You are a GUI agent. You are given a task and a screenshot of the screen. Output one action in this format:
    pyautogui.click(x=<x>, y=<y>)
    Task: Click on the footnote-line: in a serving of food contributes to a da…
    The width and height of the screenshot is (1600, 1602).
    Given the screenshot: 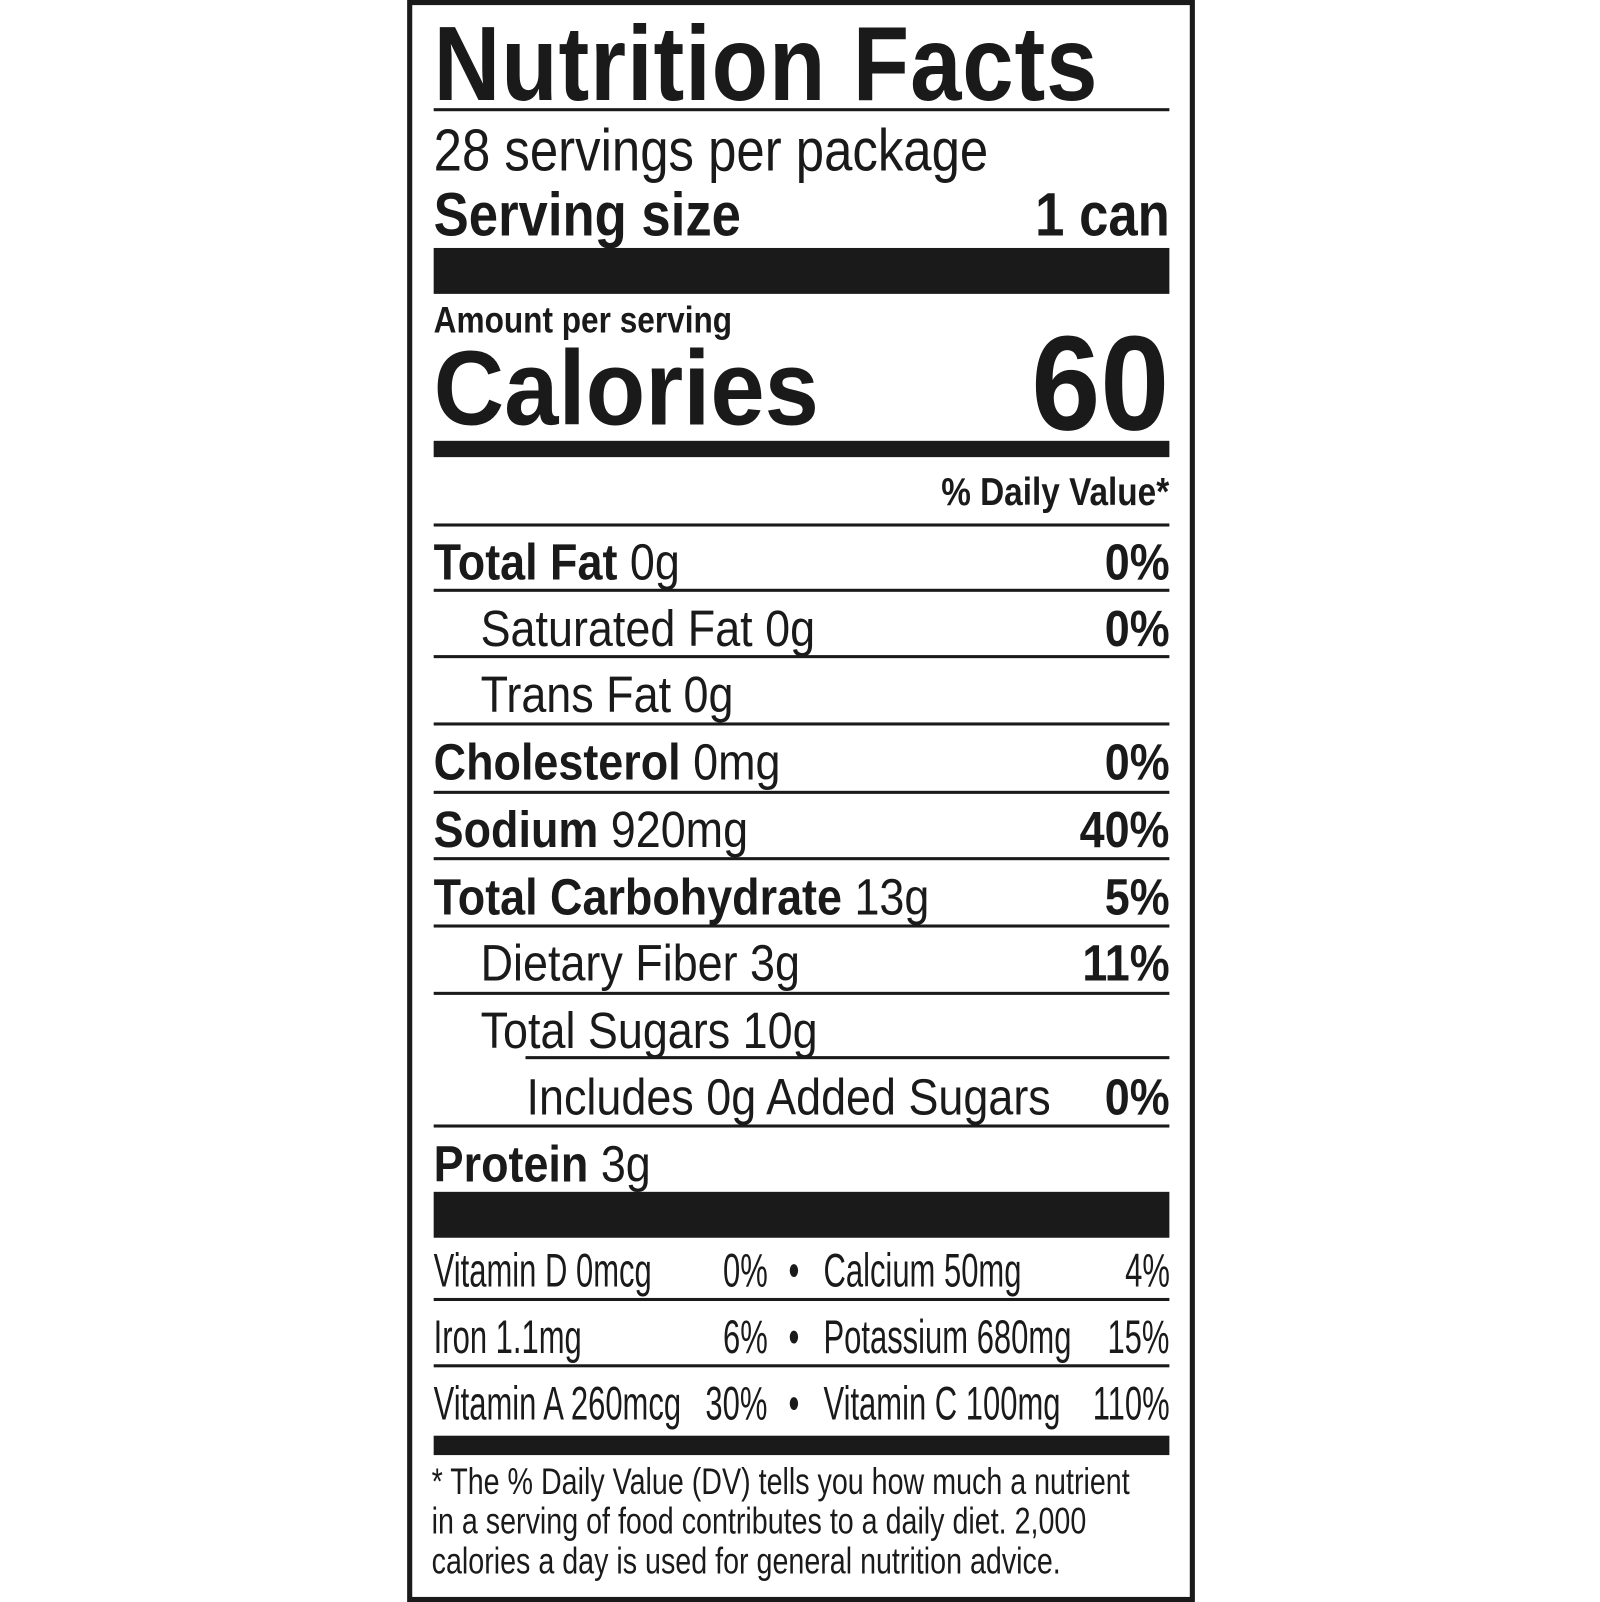 What is the action you would take?
    pyautogui.click(x=759, y=1520)
    